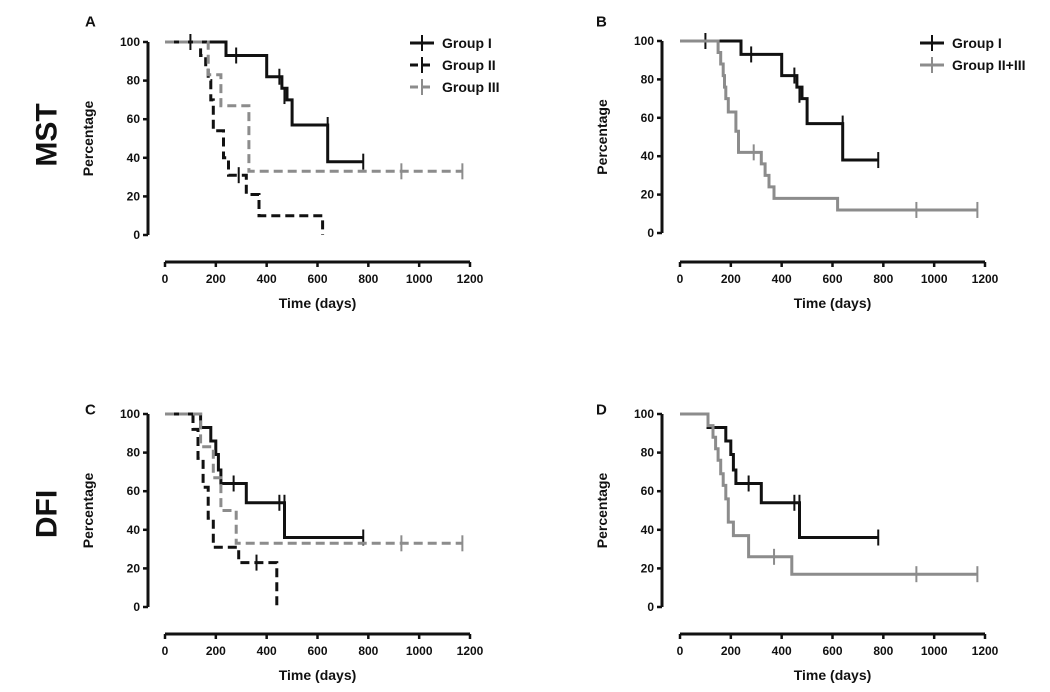 The width and height of the screenshot is (1050, 692). I want to click on legend-label-group-ii-iii: Group II+III, so click(989, 65).